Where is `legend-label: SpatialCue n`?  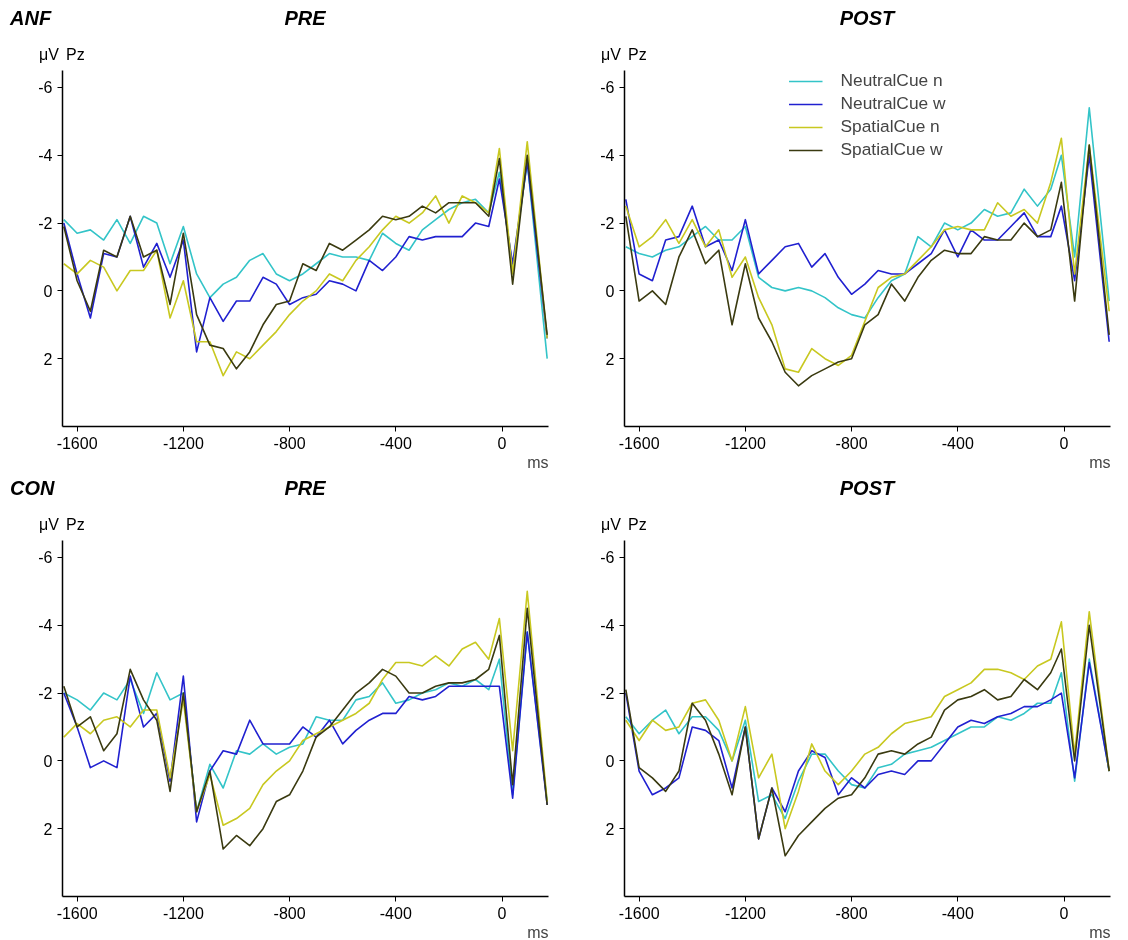 legend-label: SpatialCue n is located at coordinates (890, 126).